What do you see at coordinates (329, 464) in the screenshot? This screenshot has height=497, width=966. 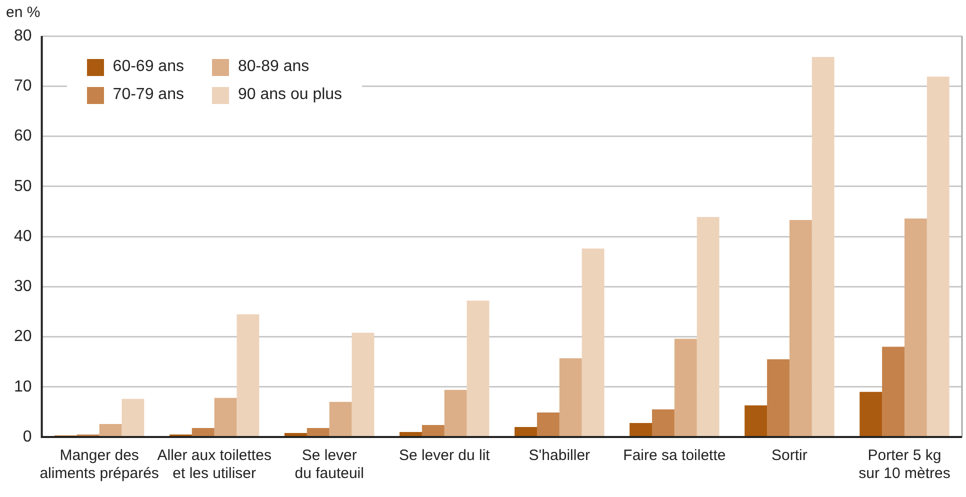 I see `x-tick-label: Se lever du fauteuil` at bounding box center [329, 464].